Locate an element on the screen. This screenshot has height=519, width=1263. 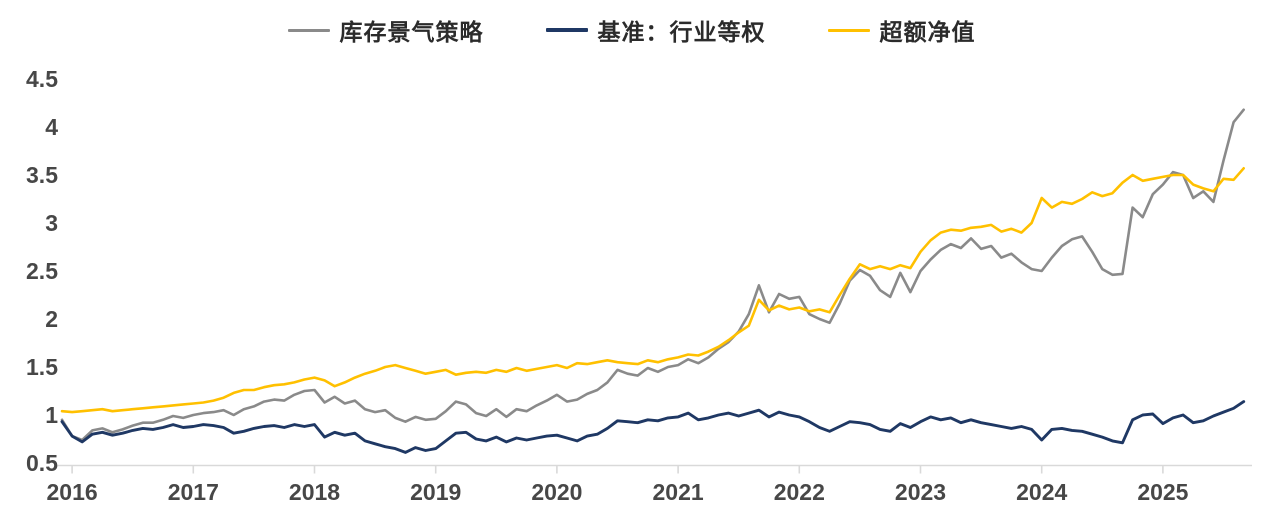
chart-legend: 库存景气策略 基准：行业等权 超额净值 is located at coordinates (631, 30).